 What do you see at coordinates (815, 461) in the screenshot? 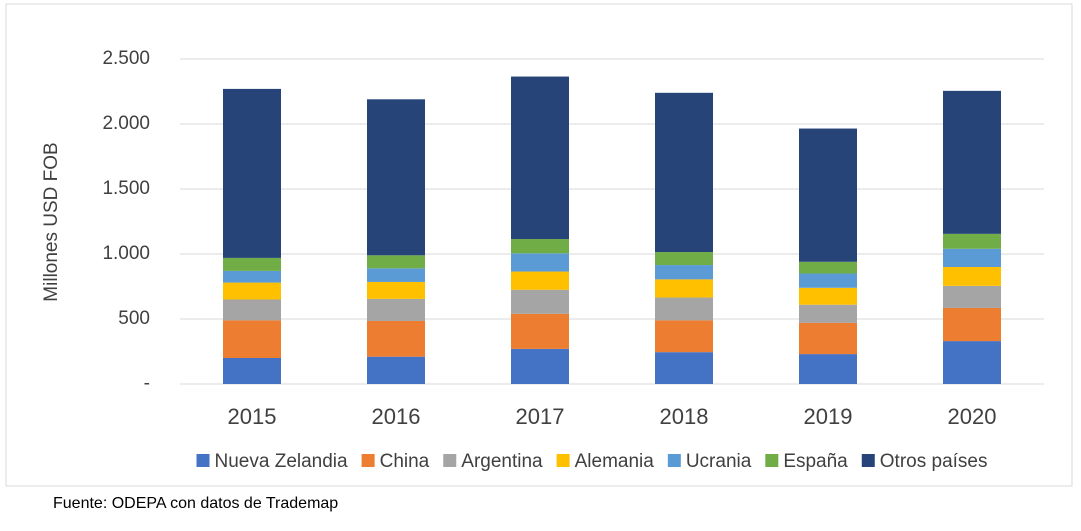
I see `legend-label: España` at bounding box center [815, 461].